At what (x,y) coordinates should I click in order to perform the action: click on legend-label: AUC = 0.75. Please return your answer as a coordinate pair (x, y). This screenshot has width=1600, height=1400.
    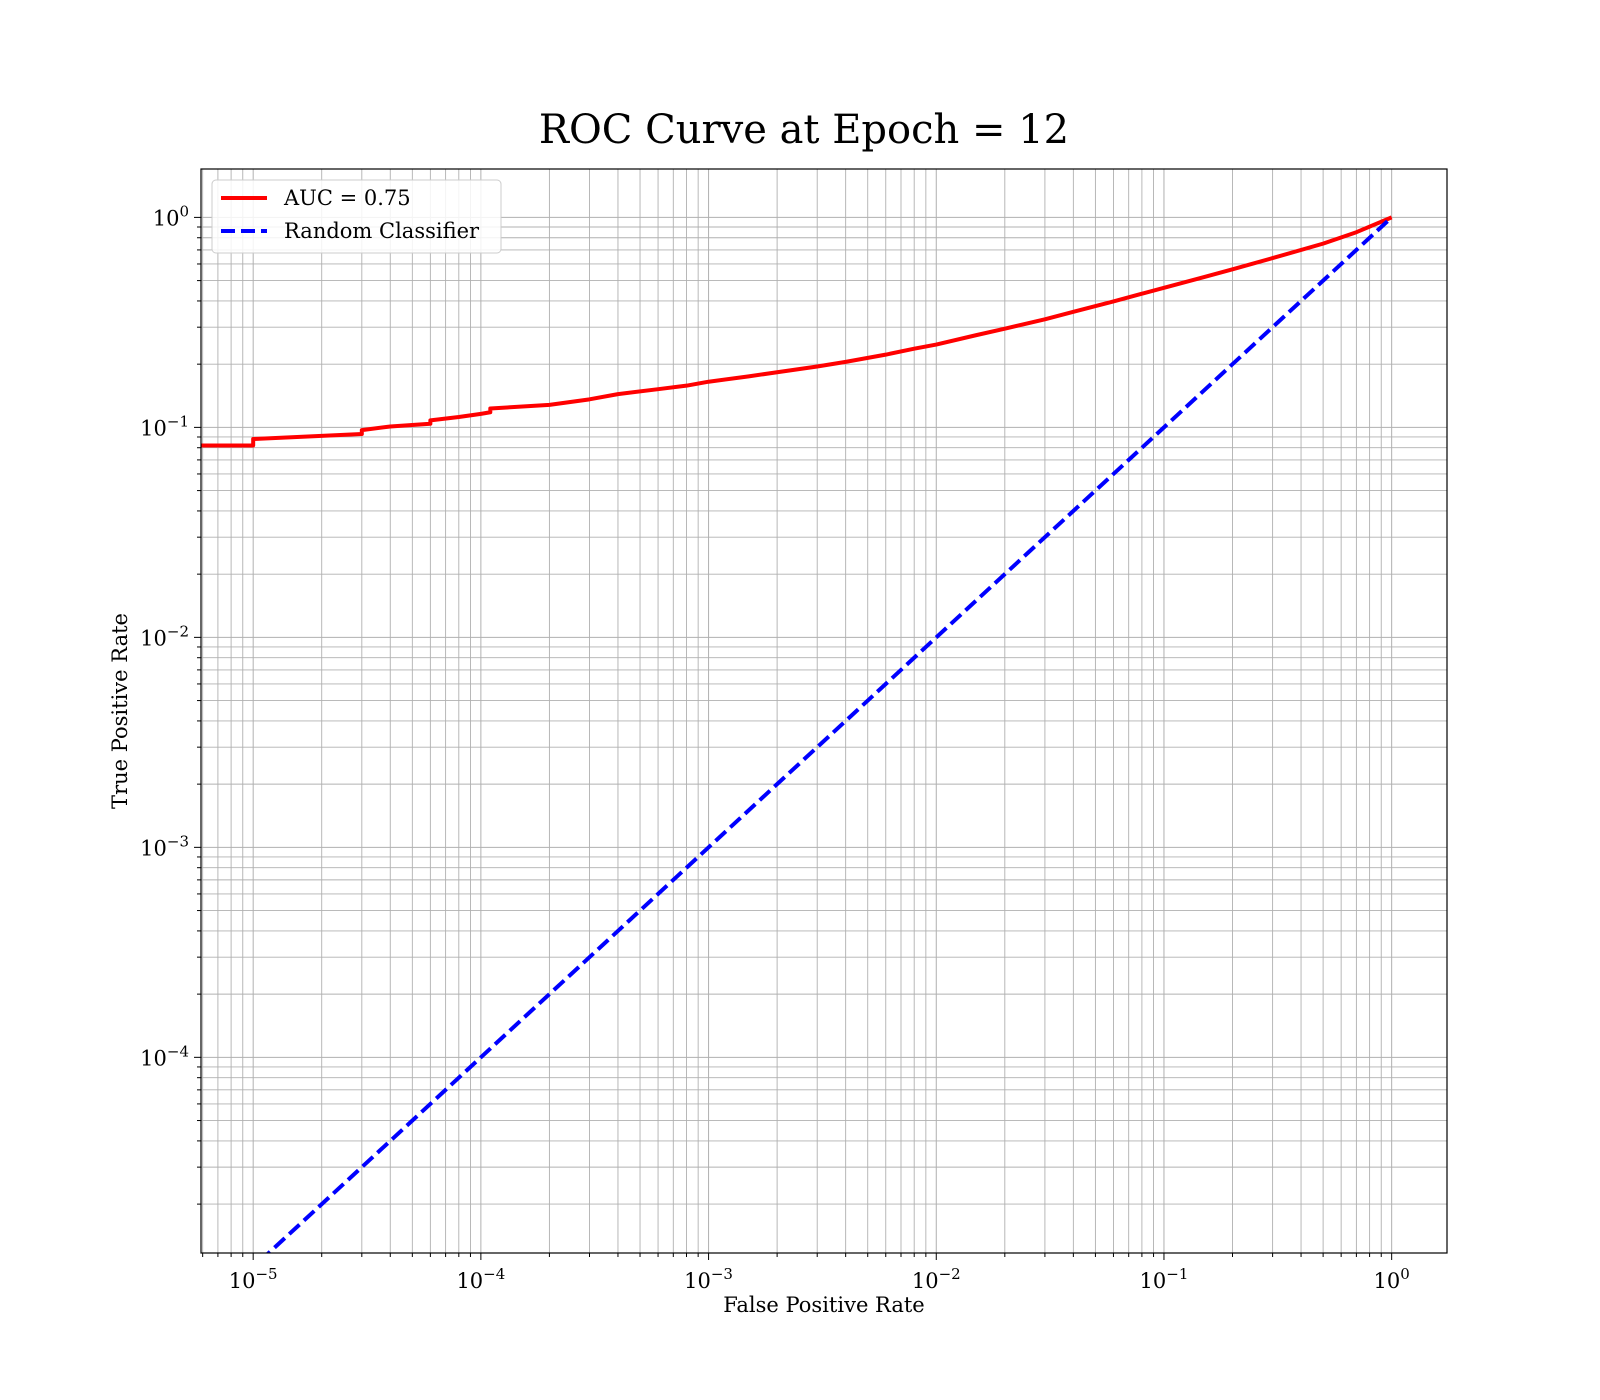
    Looking at the image, I should click on (347, 198).